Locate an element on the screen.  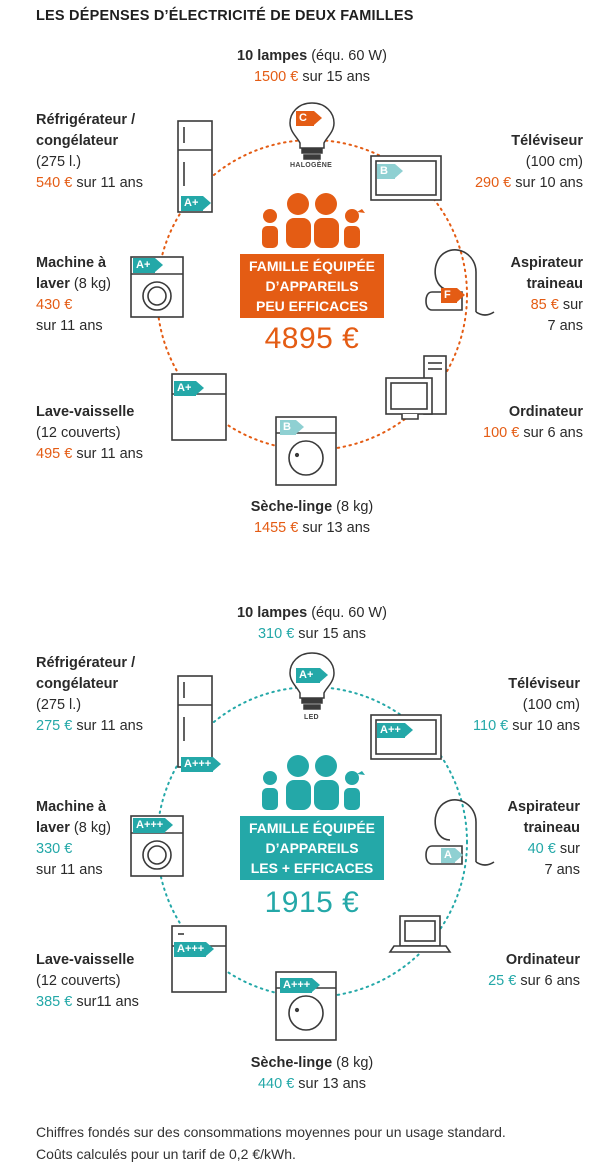
energy-label-tv: A++ is located at coordinates (395, 730).